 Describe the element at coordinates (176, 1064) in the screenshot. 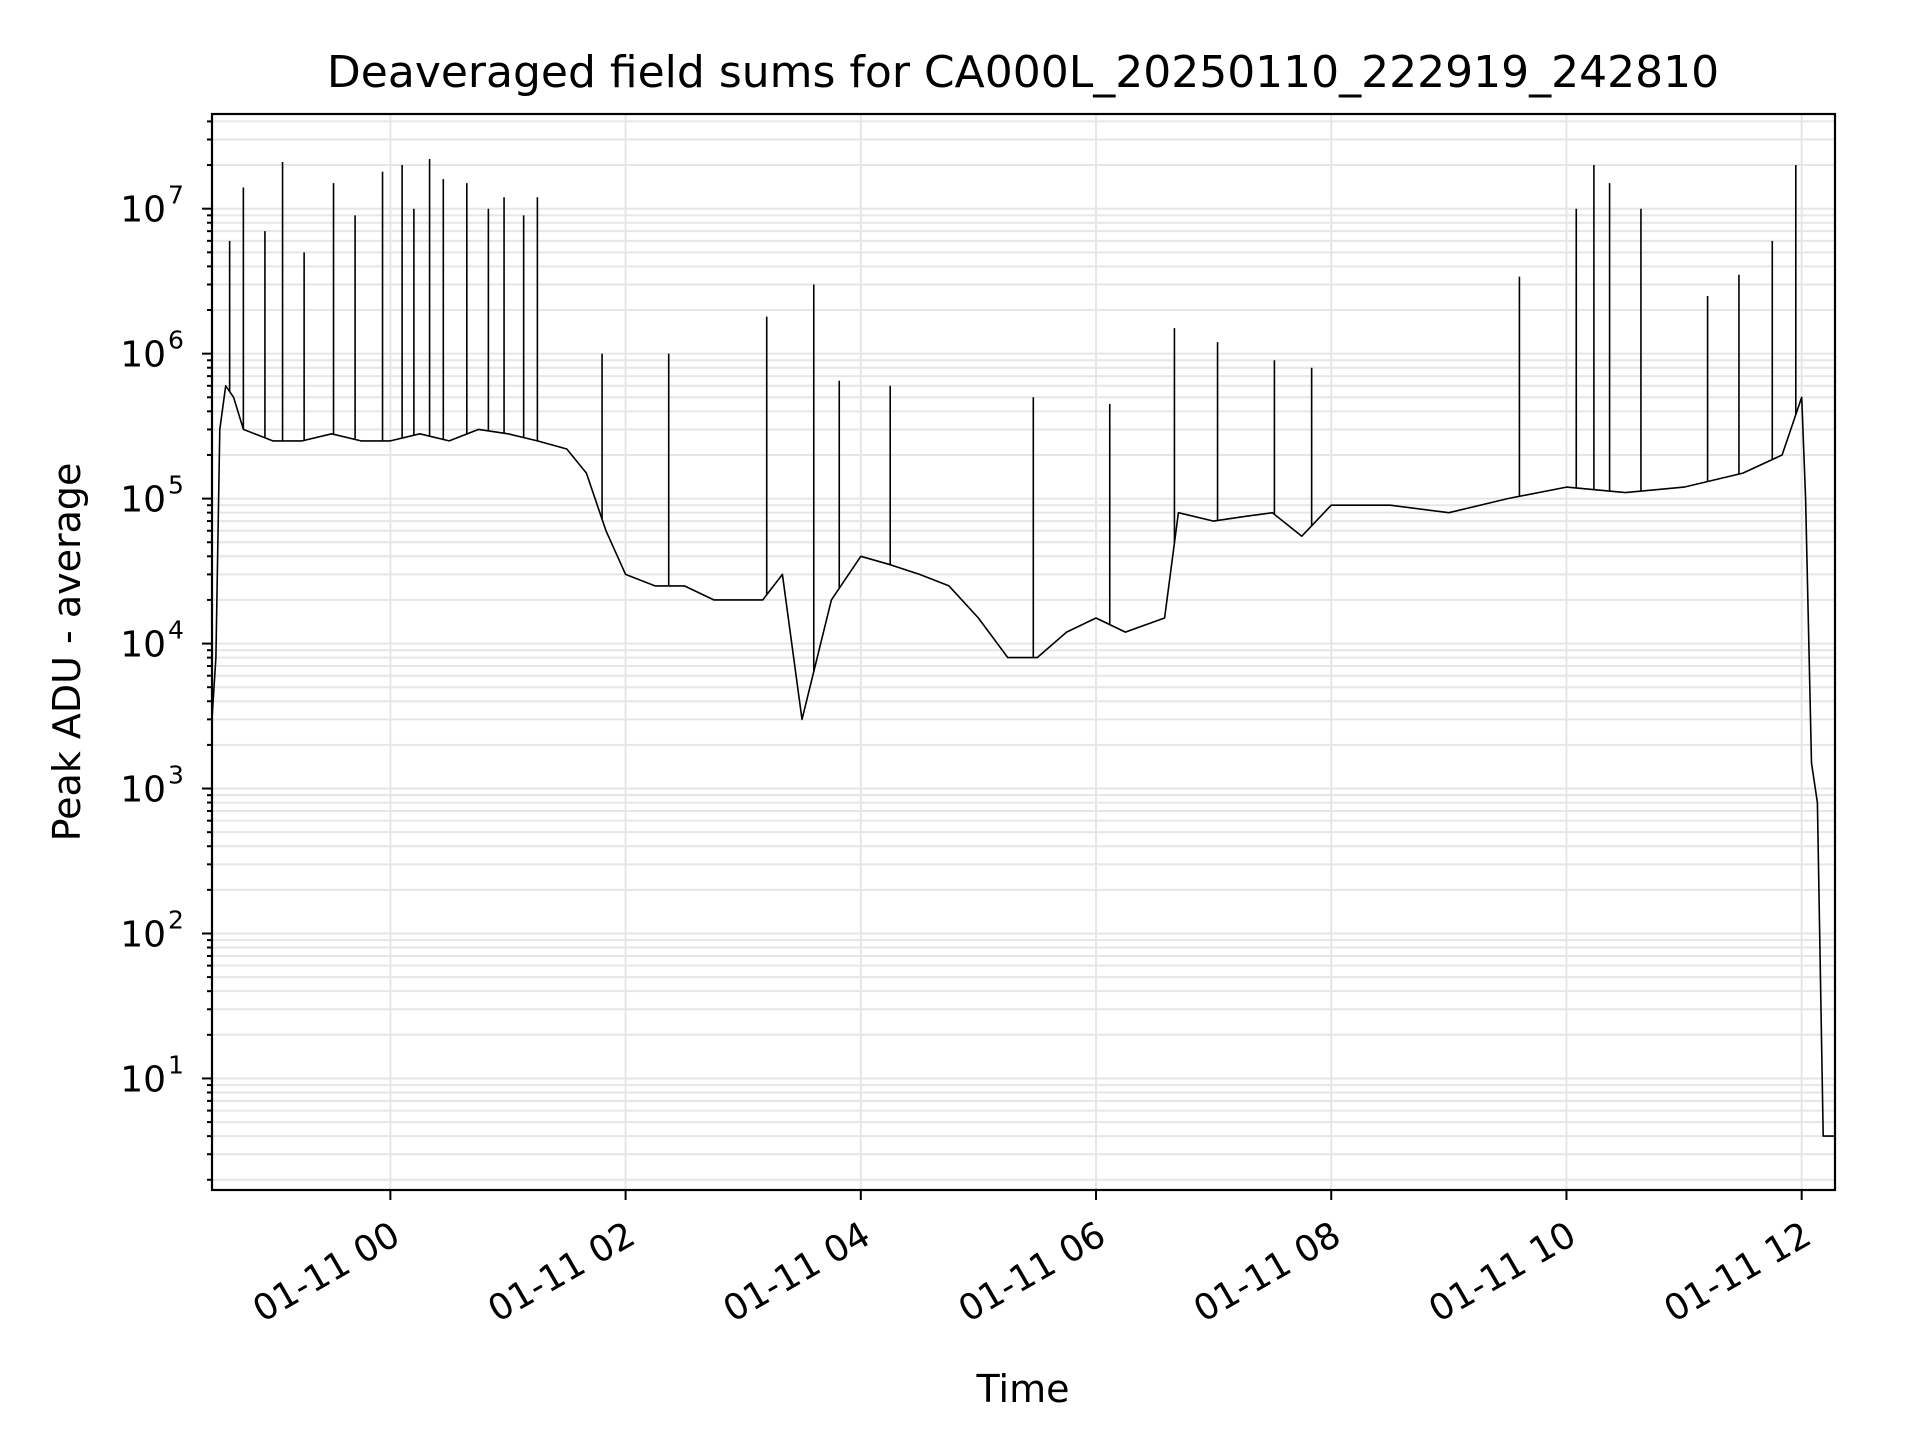

I see `y-tick-exponent: 1` at that location.